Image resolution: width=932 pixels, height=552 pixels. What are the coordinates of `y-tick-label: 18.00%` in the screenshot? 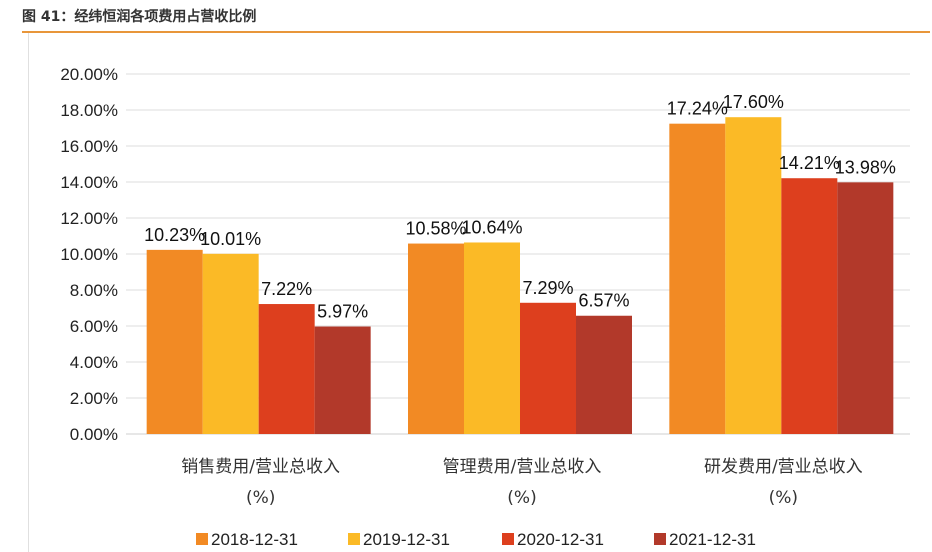 It's located at (89, 110).